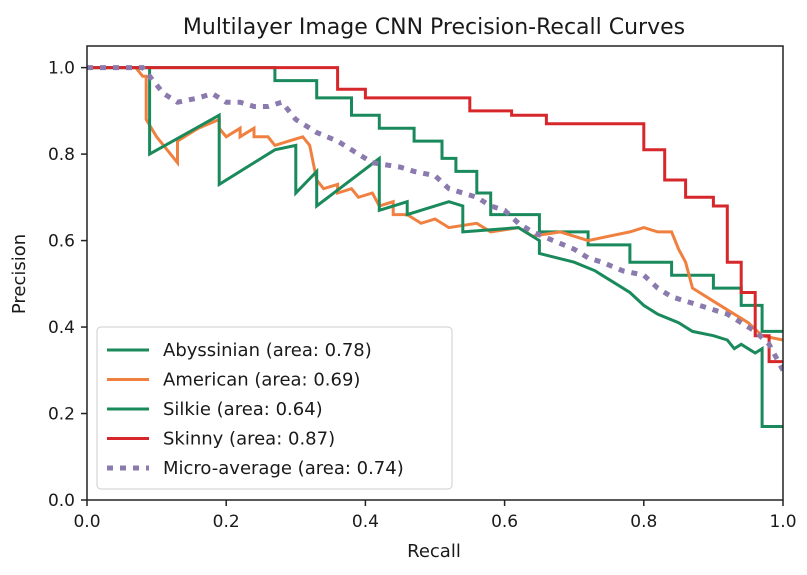 The image size is (807, 575). I want to click on legend-label-0: Abyssinian (area: 0.78), so click(267, 350).